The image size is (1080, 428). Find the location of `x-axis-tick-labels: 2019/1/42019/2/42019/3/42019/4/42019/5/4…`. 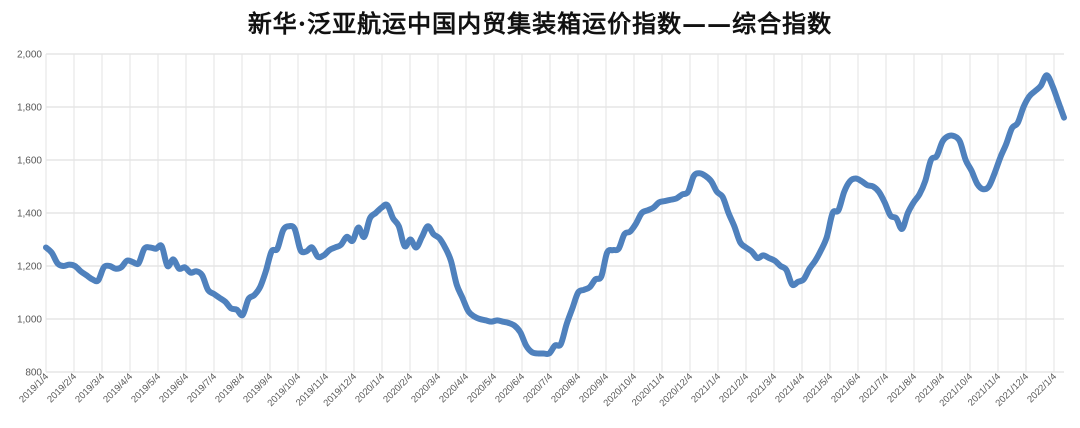

x-axis-tick-labels: 2019/1/42019/2/42019/3/42019/4/42019/5/4… is located at coordinates (538, 390).